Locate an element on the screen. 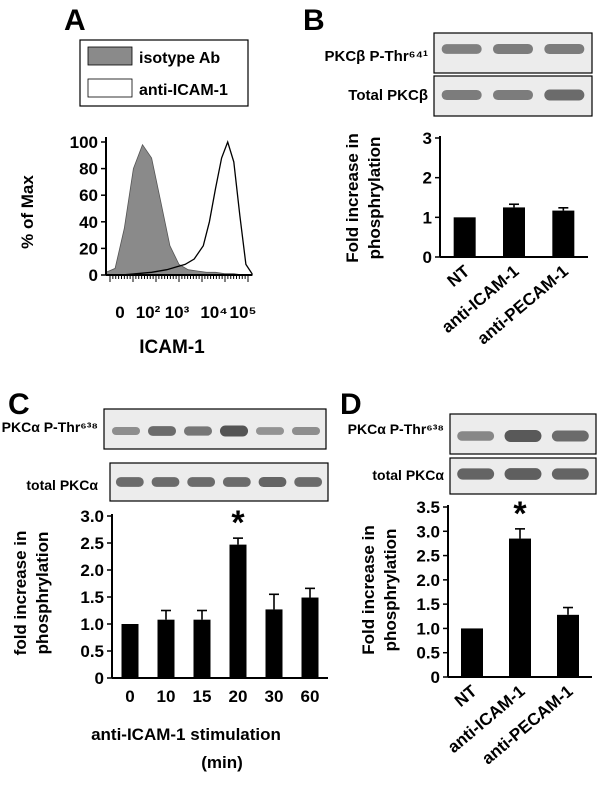 This screenshot has height=800, width=600. y-tick-label: 2 is located at coordinates (427, 178).